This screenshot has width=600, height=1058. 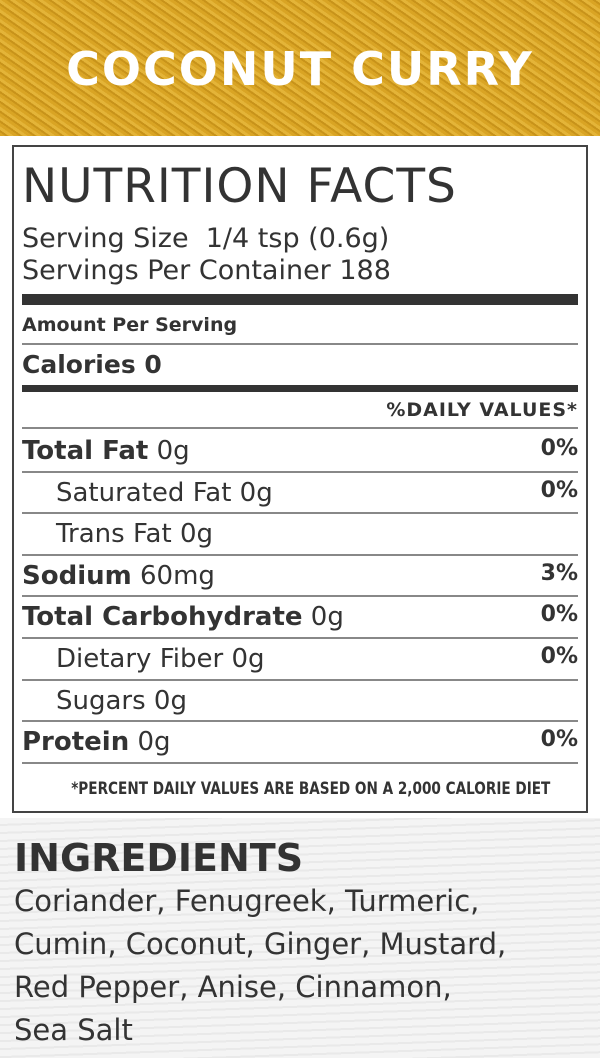 I want to click on nutrient-row: Trans Fat 0g, so click(x=134, y=534).